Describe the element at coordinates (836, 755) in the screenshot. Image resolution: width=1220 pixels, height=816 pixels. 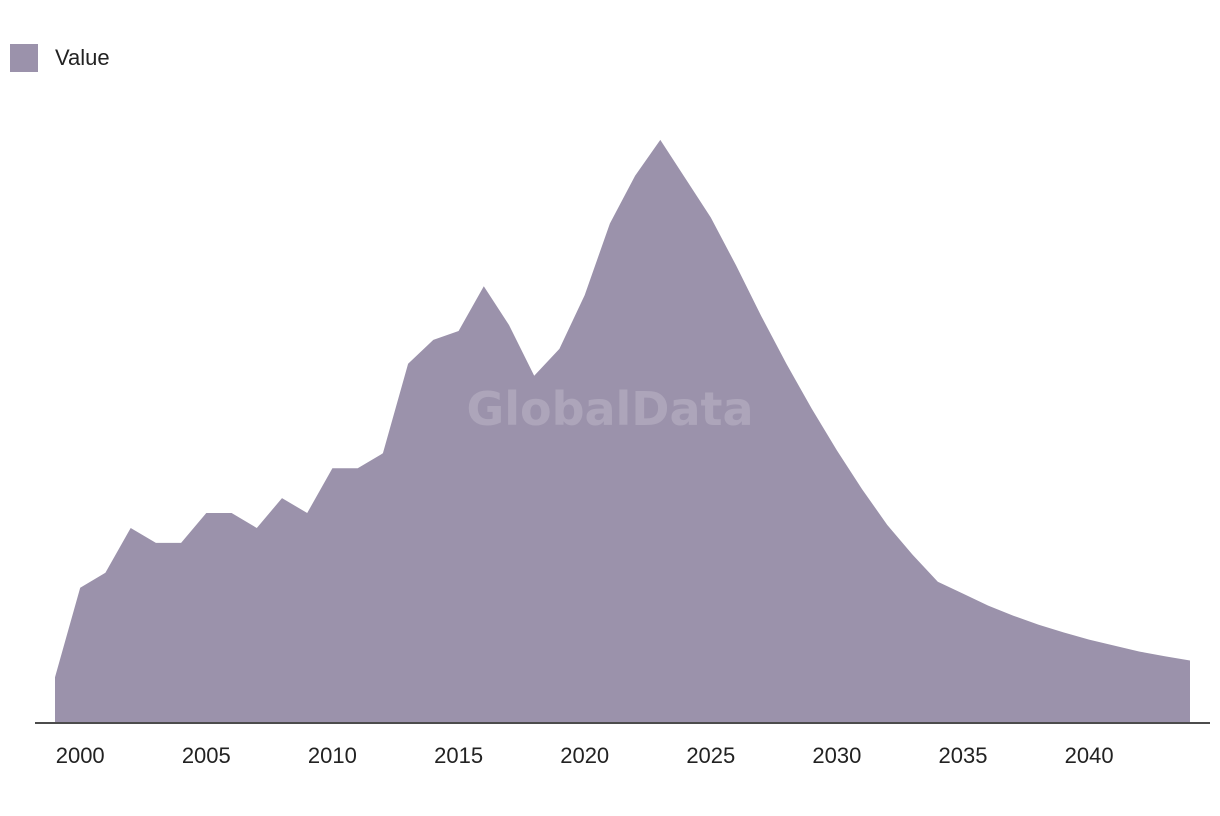
I see `x-tick-label-2030: 2030` at that location.